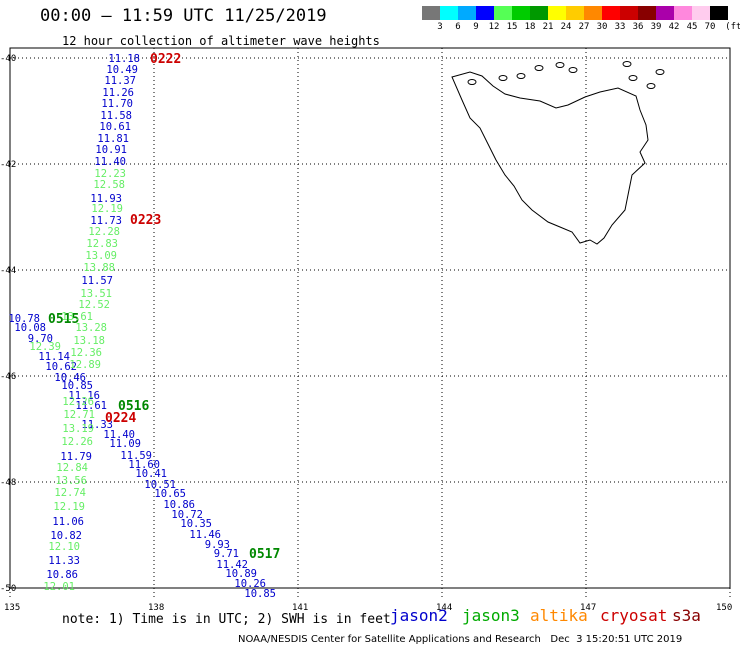  What do you see at coordinates (226, 554) in the screenshot?
I see `wave-height-label: 9.71` at bounding box center [226, 554].